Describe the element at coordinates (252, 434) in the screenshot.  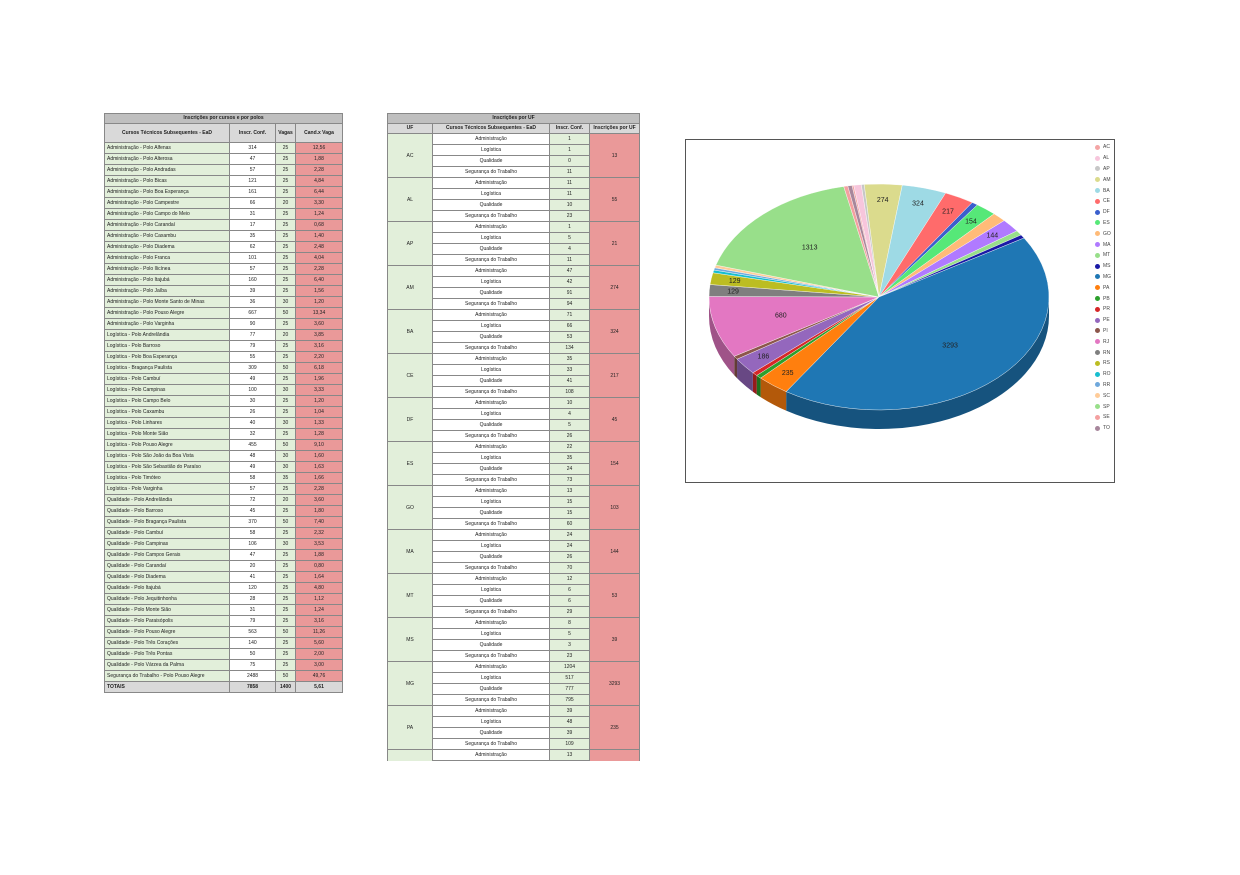
I see `cell-enrolled: 32` at that location.